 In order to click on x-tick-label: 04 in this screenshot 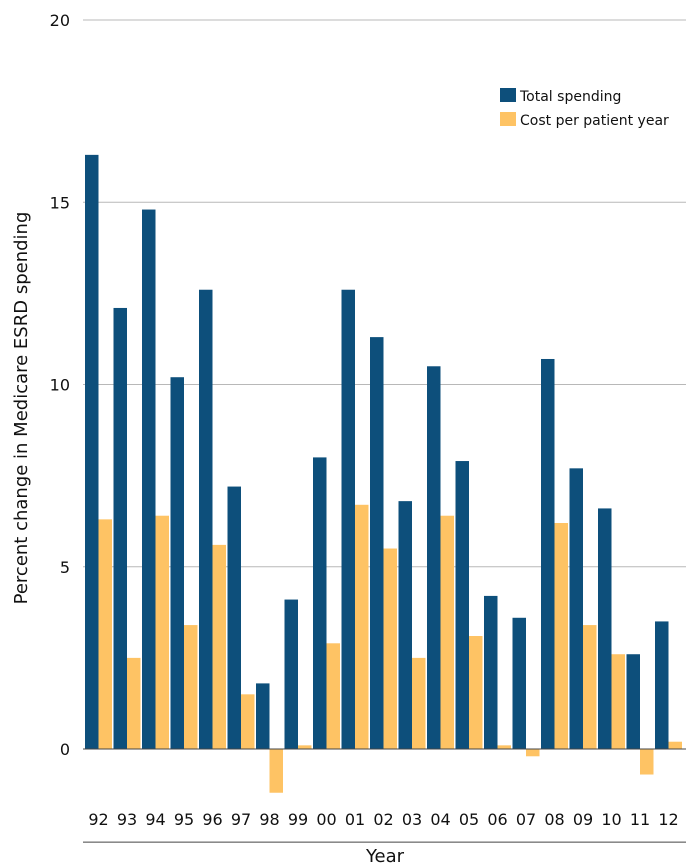, I will do `click(440, 819)`.